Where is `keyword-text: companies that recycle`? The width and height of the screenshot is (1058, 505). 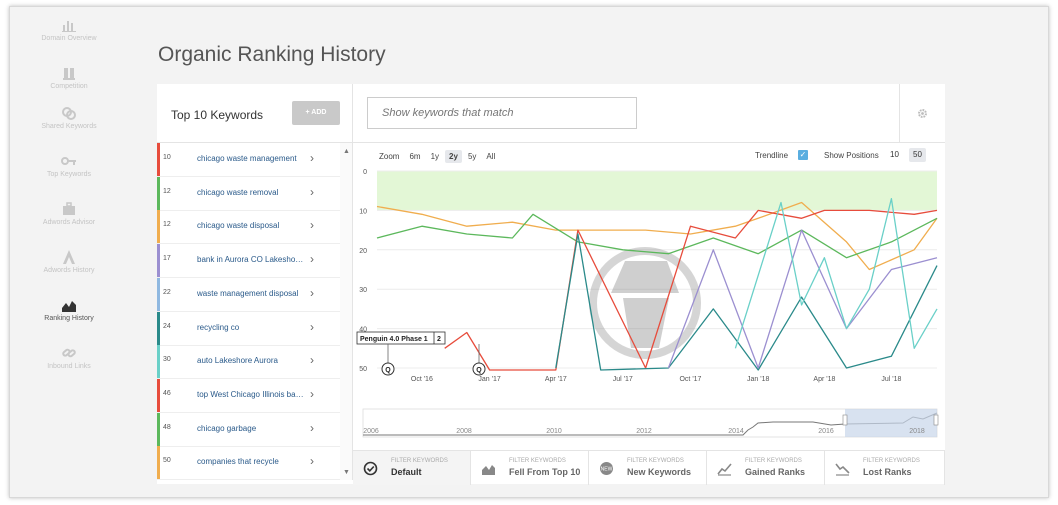 keyword-text: companies that recycle is located at coordinates (238, 462).